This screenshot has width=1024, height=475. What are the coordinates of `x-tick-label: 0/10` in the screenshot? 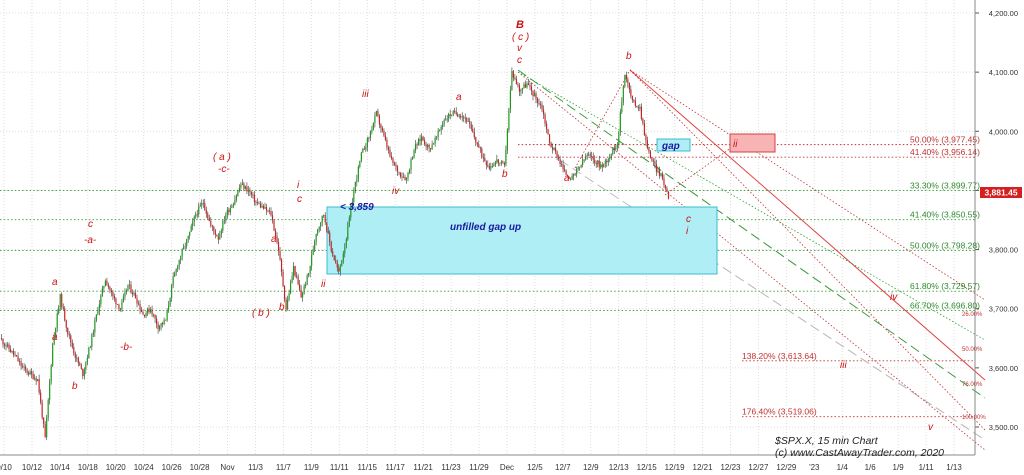 It's located at (6, 467).